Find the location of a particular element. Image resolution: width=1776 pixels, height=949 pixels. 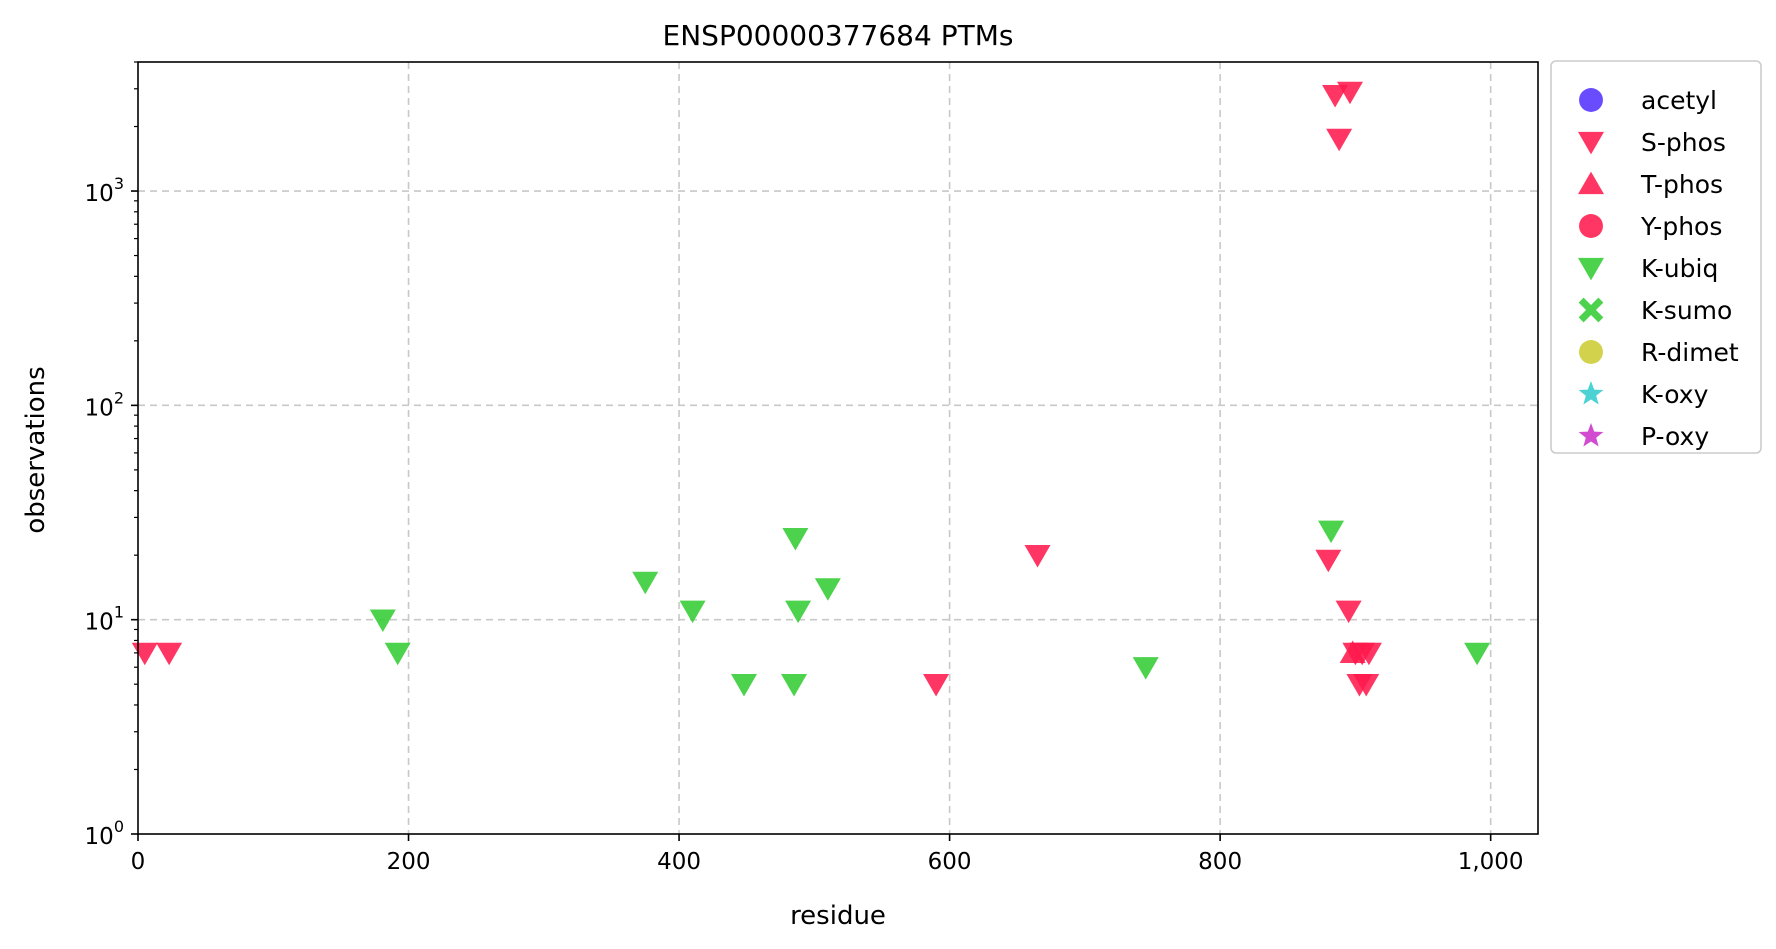

legend-label: K-sumo is located at coordinates (1686, 310).